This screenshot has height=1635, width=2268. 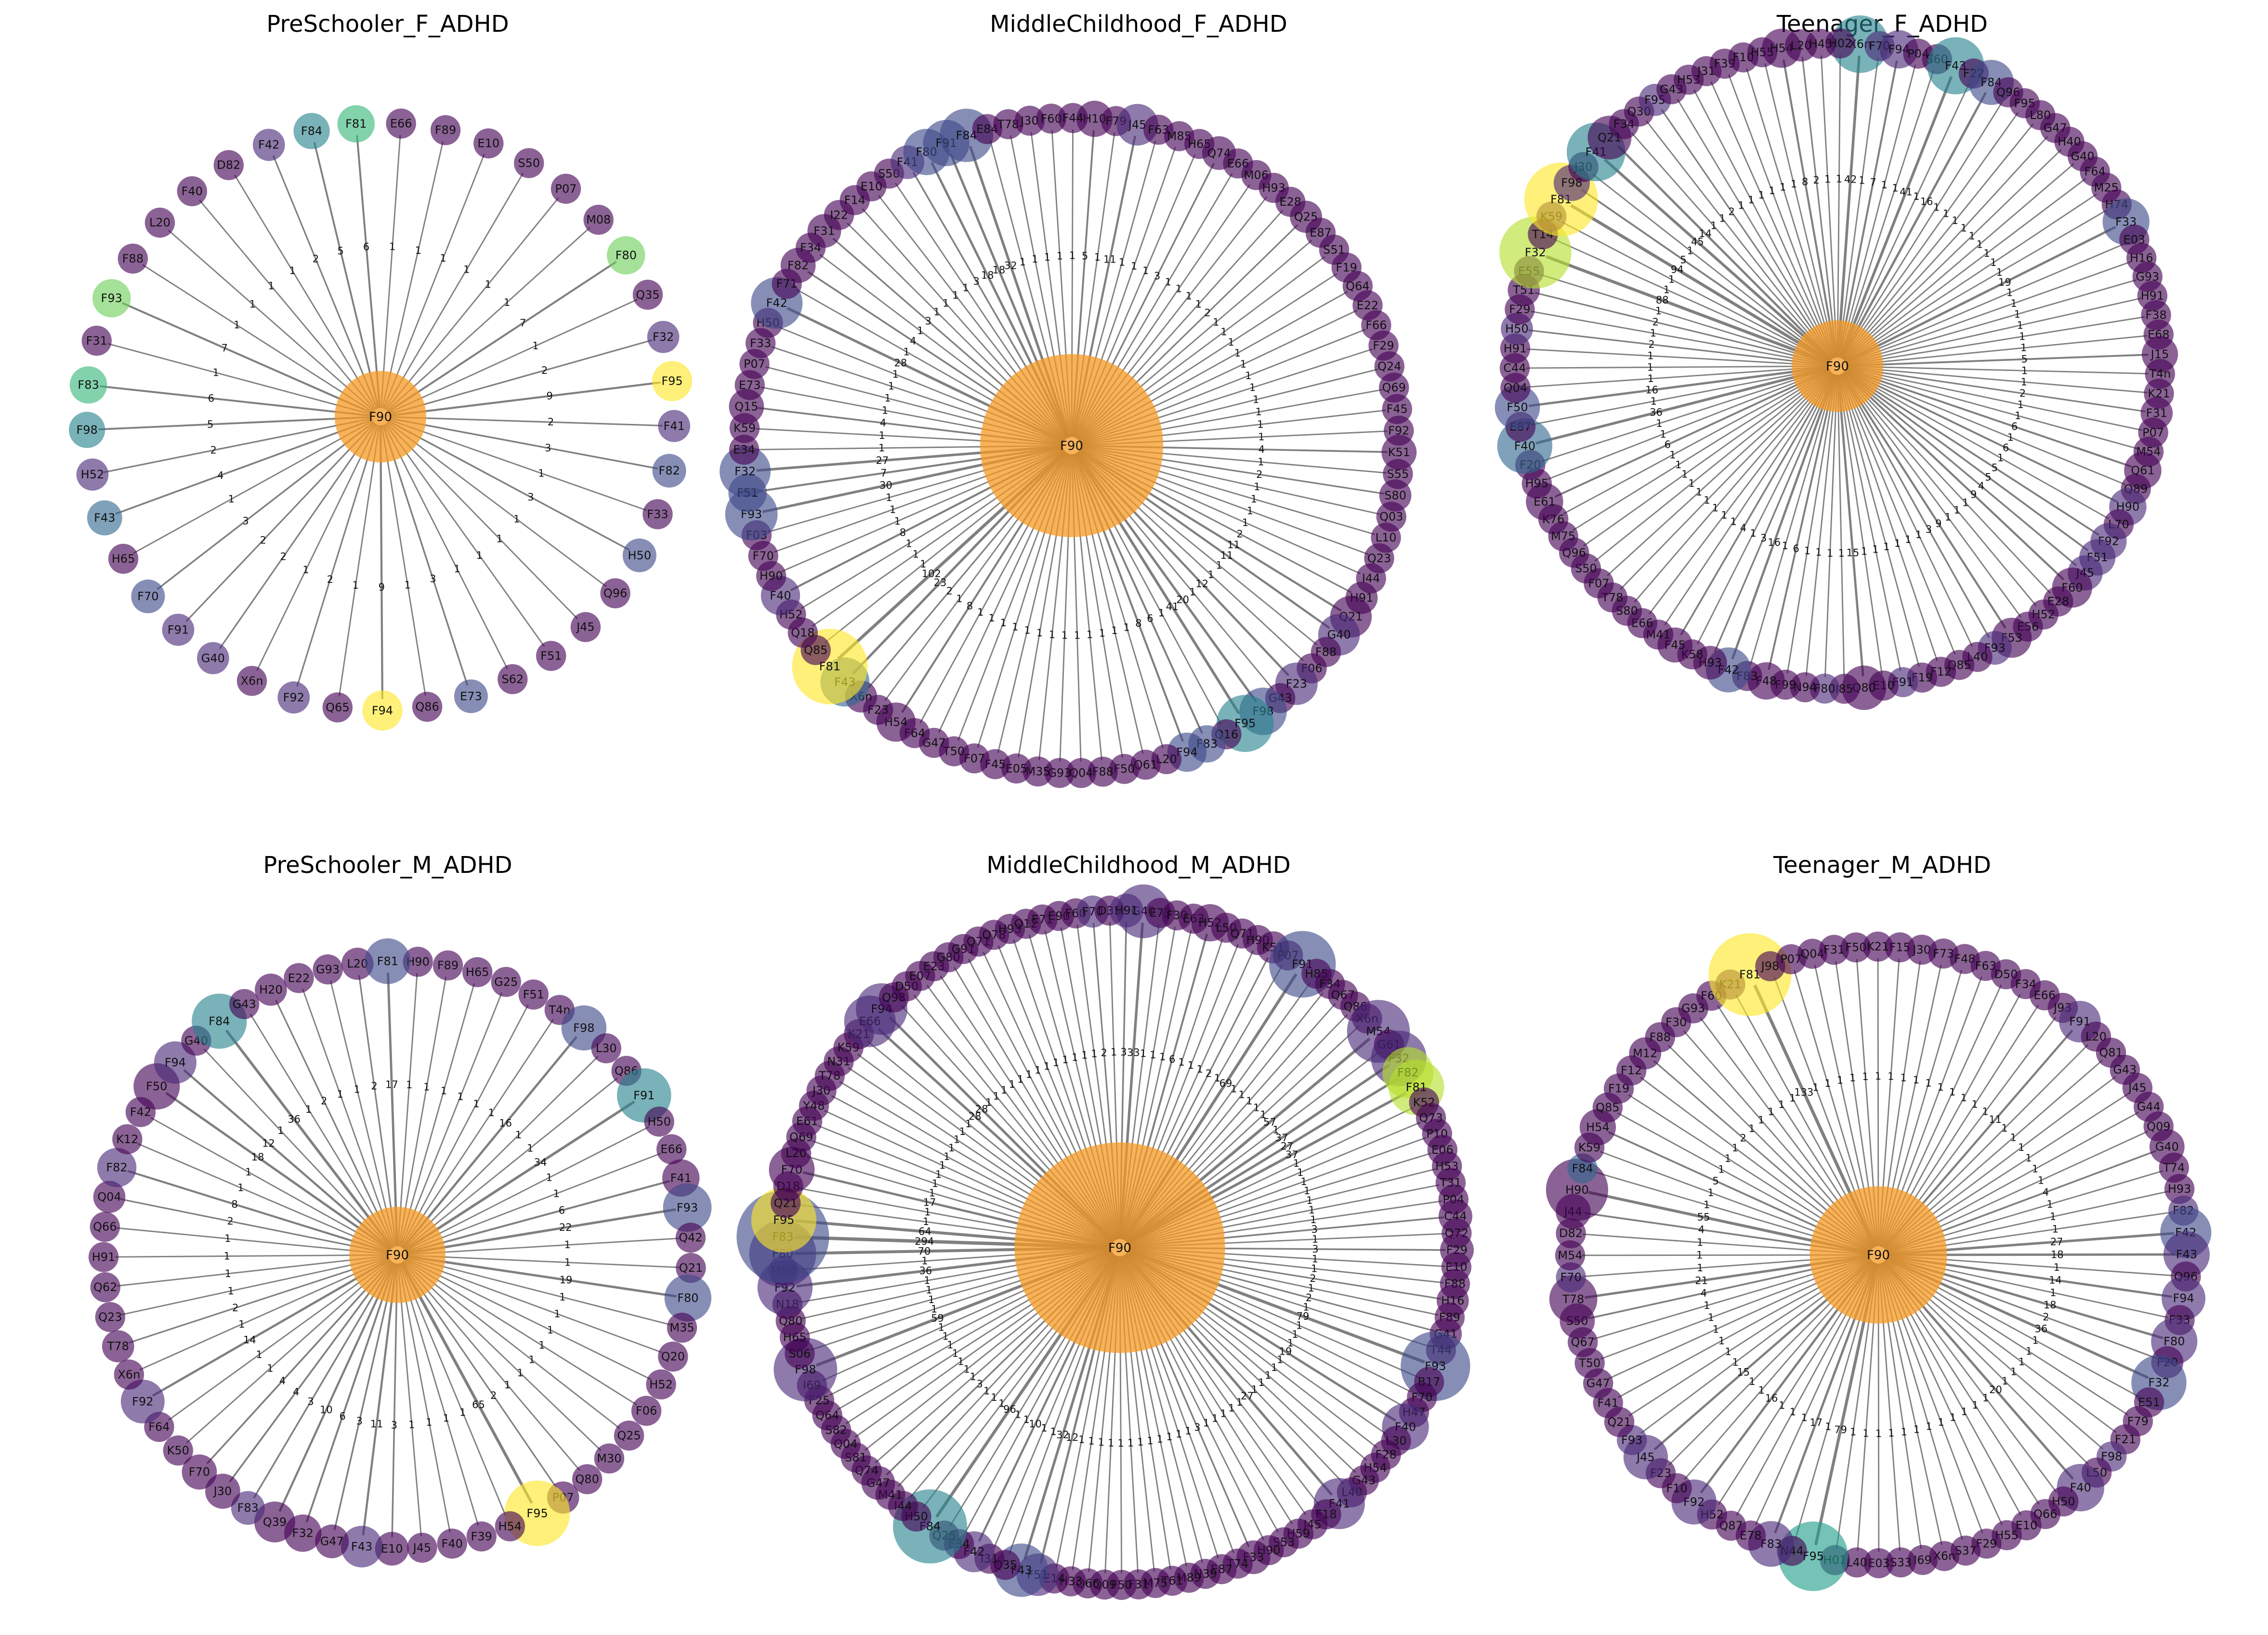 I want to click on node-label: Q96, so click(x=615, y=593).